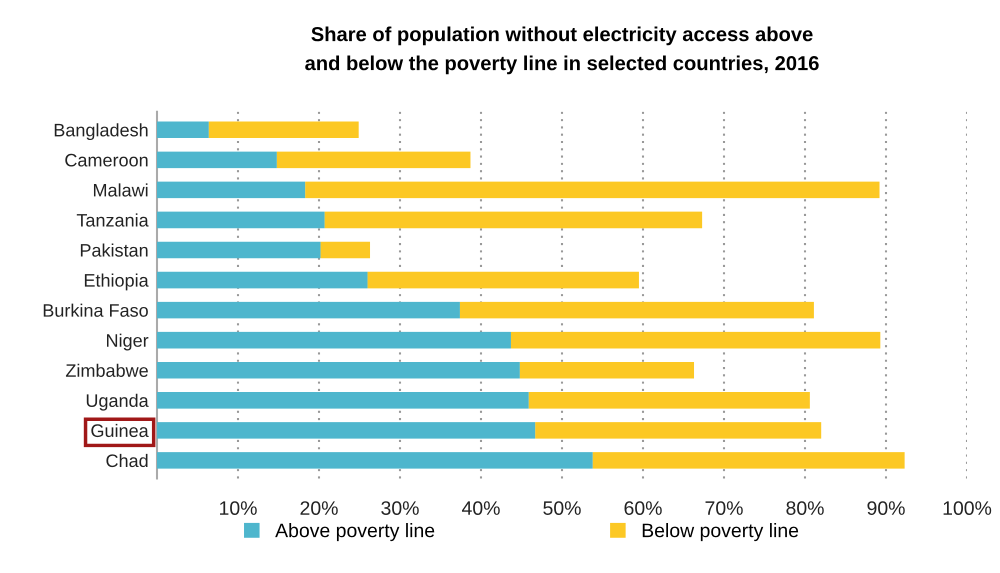 This screenshot has height=573, width=1000. I want to click on x-tick-label: 60%, so click(643, 508).